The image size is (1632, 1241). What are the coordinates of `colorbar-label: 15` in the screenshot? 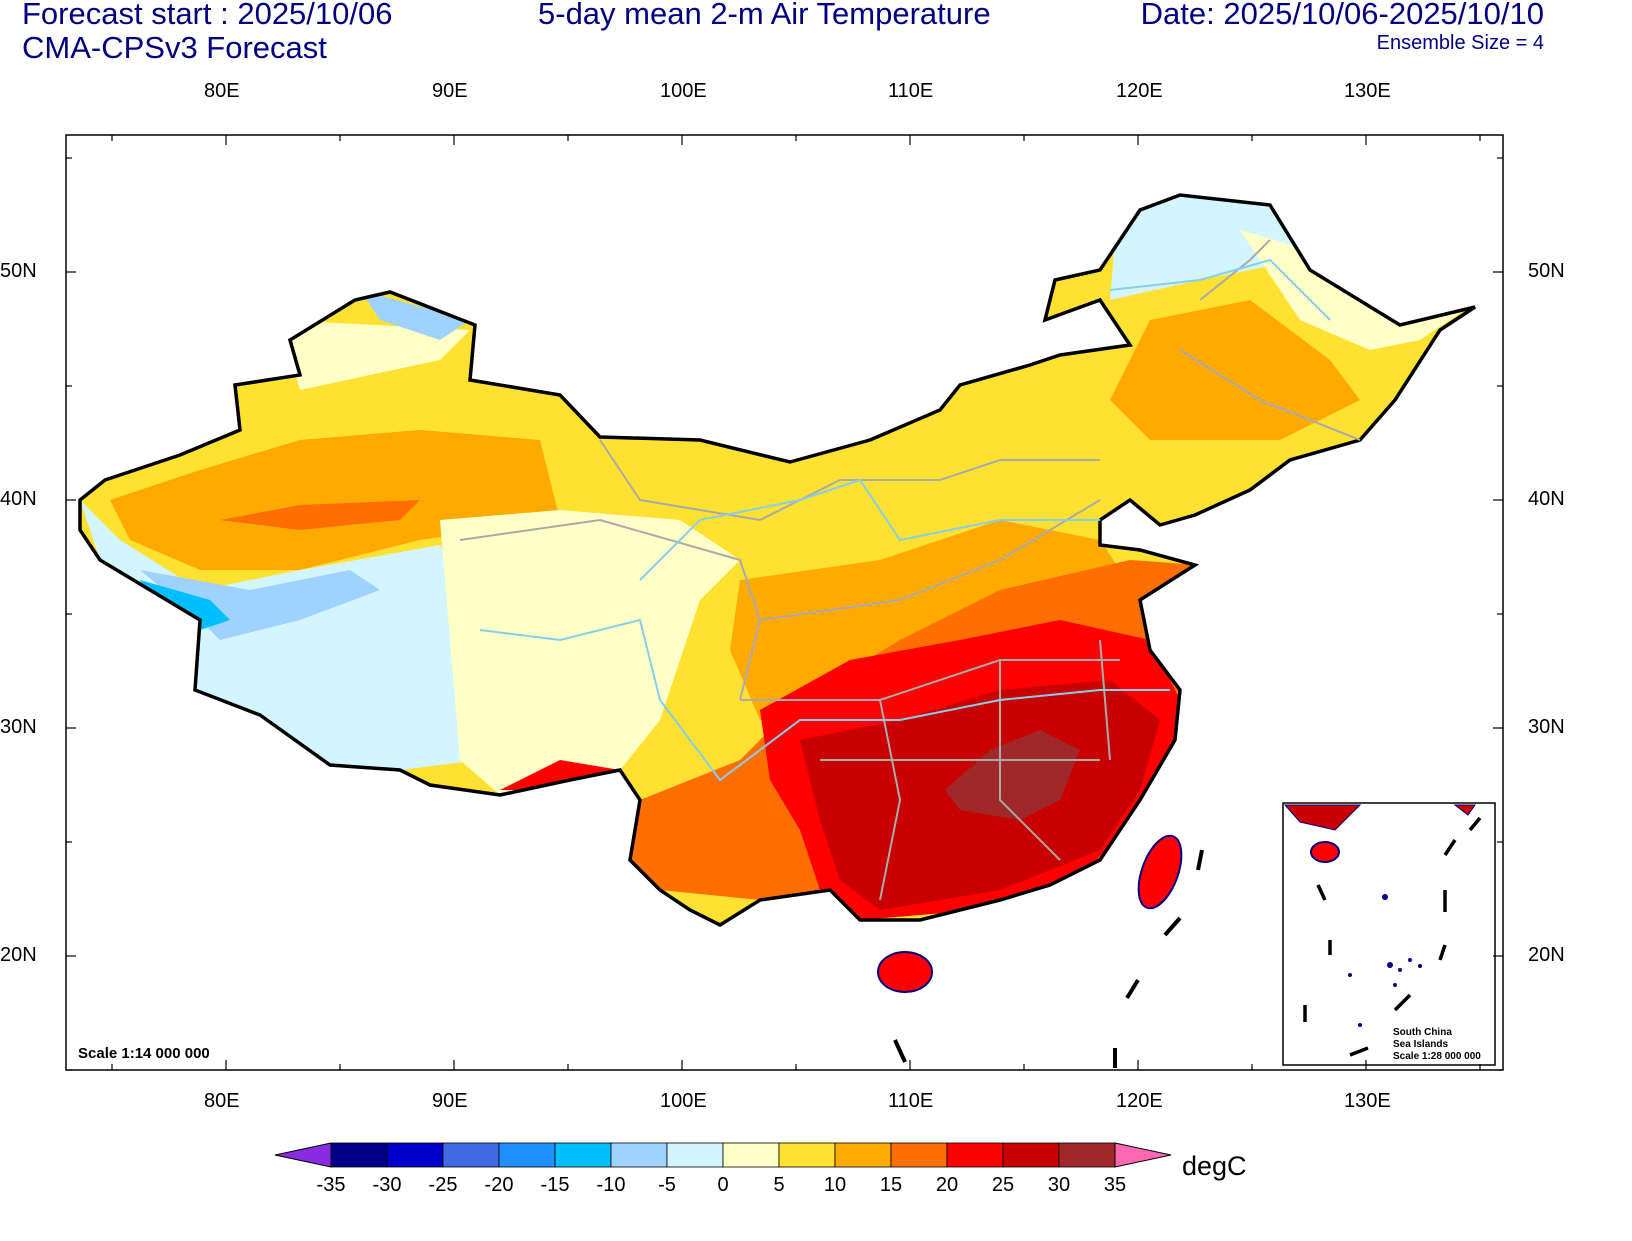 It's located at (891, 1185).